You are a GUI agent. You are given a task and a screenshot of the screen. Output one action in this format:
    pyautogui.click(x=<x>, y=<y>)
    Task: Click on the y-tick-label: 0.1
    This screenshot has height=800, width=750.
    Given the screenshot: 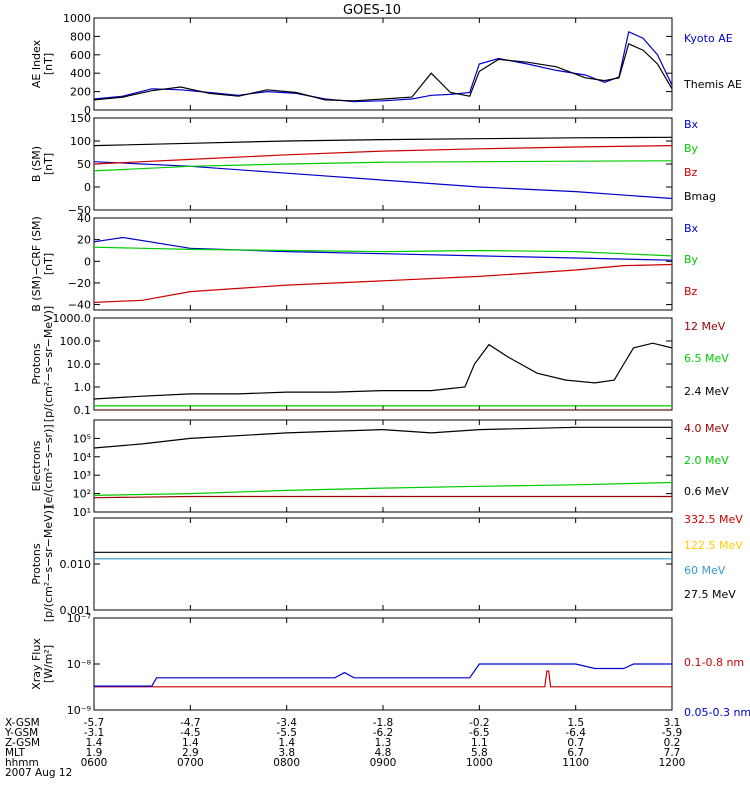 What is the action you would take?
    pyautogui.click(x=83, y=410)
    